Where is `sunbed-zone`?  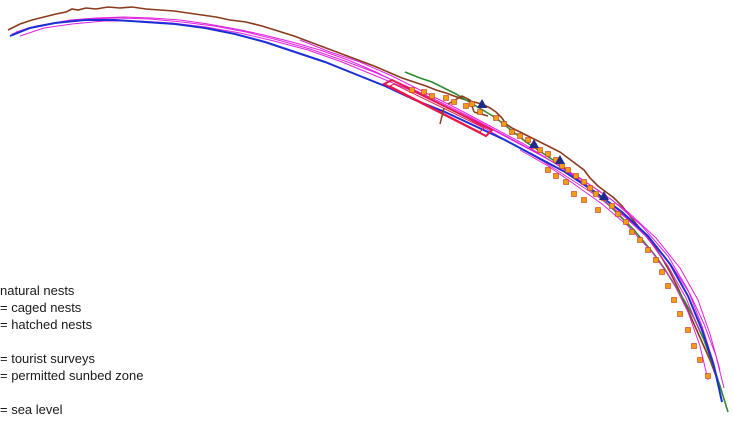
sunbed-zone is located at coordinates (437, 108).